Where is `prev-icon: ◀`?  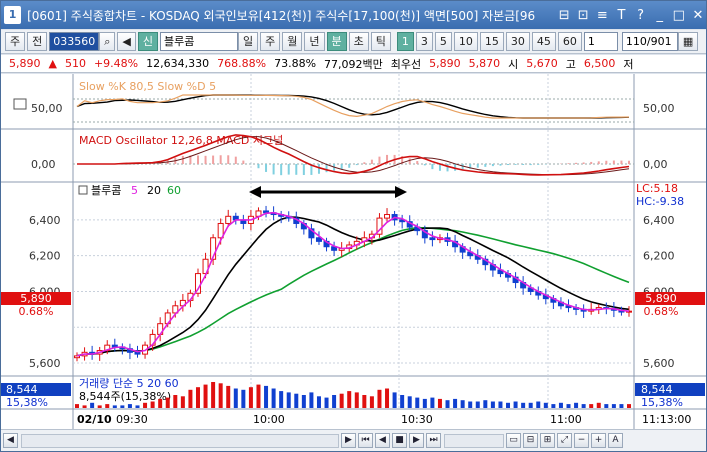
prev-icon: ◀ is located at coordinates (382, 440).